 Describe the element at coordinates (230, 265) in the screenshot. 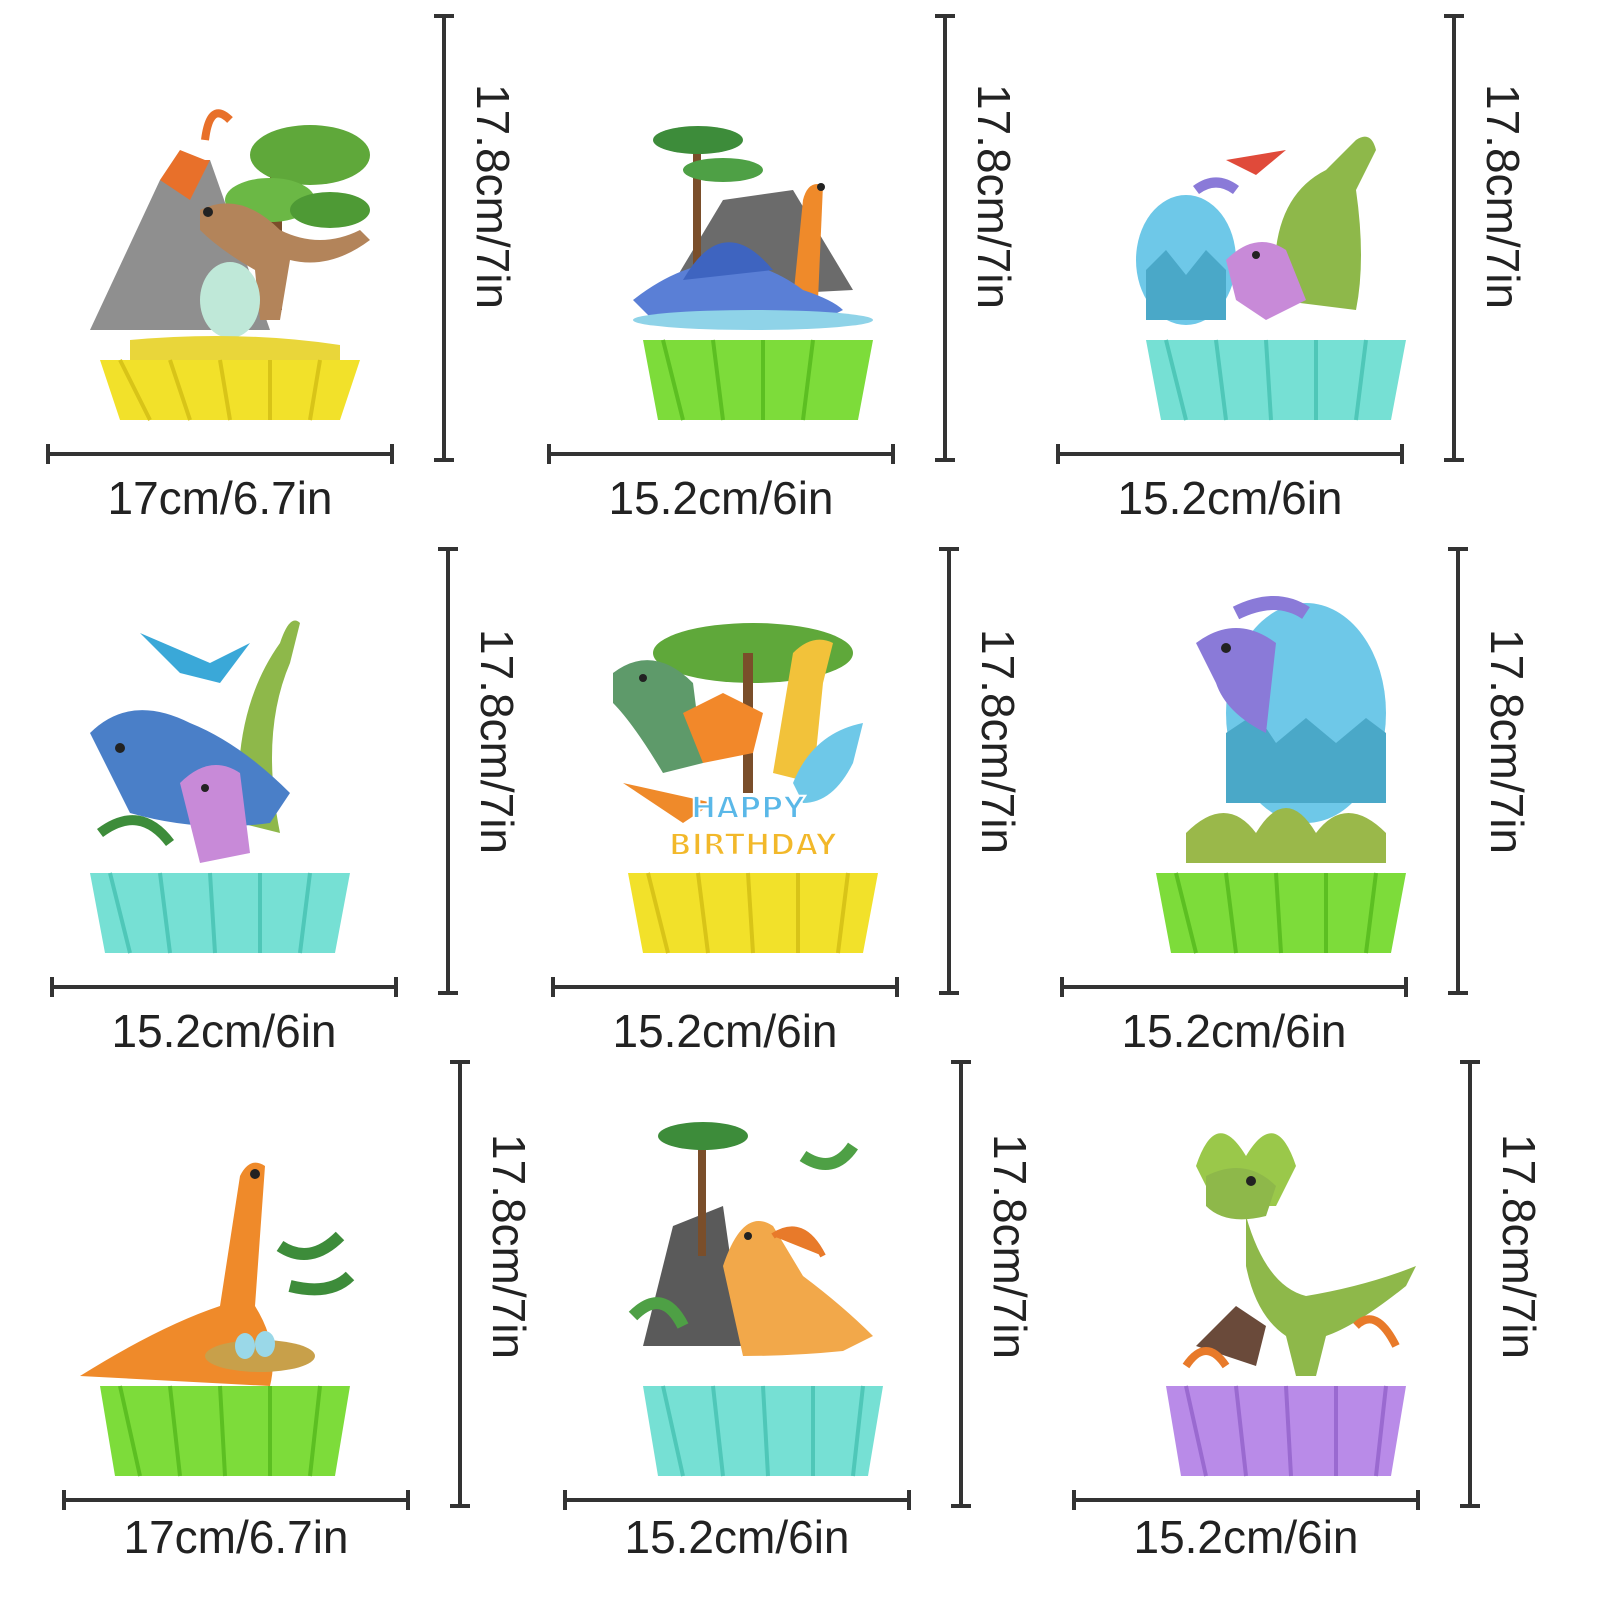

I see `volcano-trex-illustration` at that location.